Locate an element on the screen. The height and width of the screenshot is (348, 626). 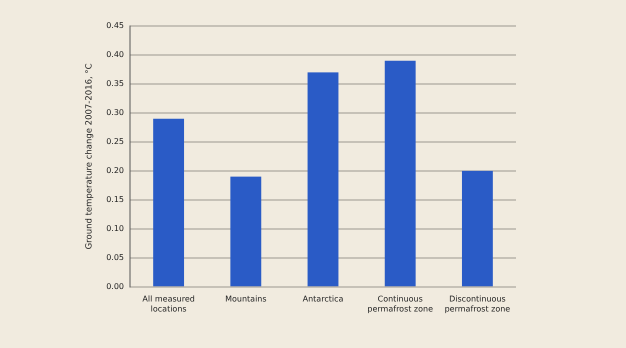
y-tick-label: 0.30 is located at coordinates (115, 113).